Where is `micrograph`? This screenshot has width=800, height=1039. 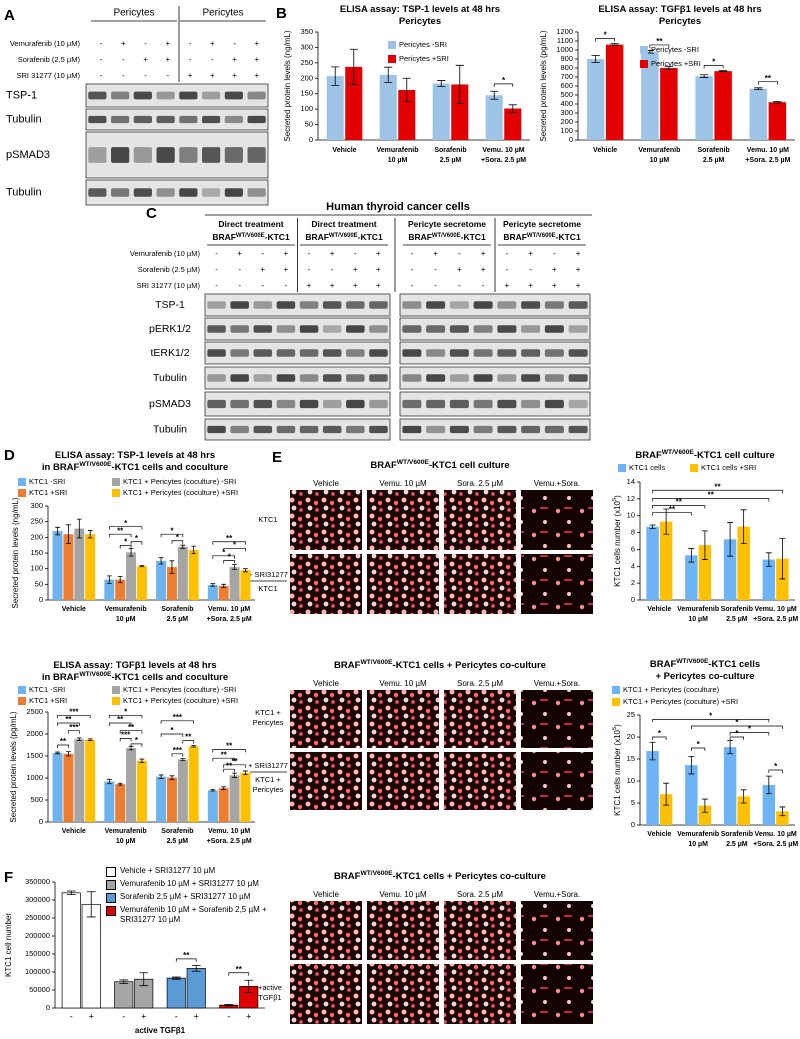
micrograph is located at coordinates (480, 781).